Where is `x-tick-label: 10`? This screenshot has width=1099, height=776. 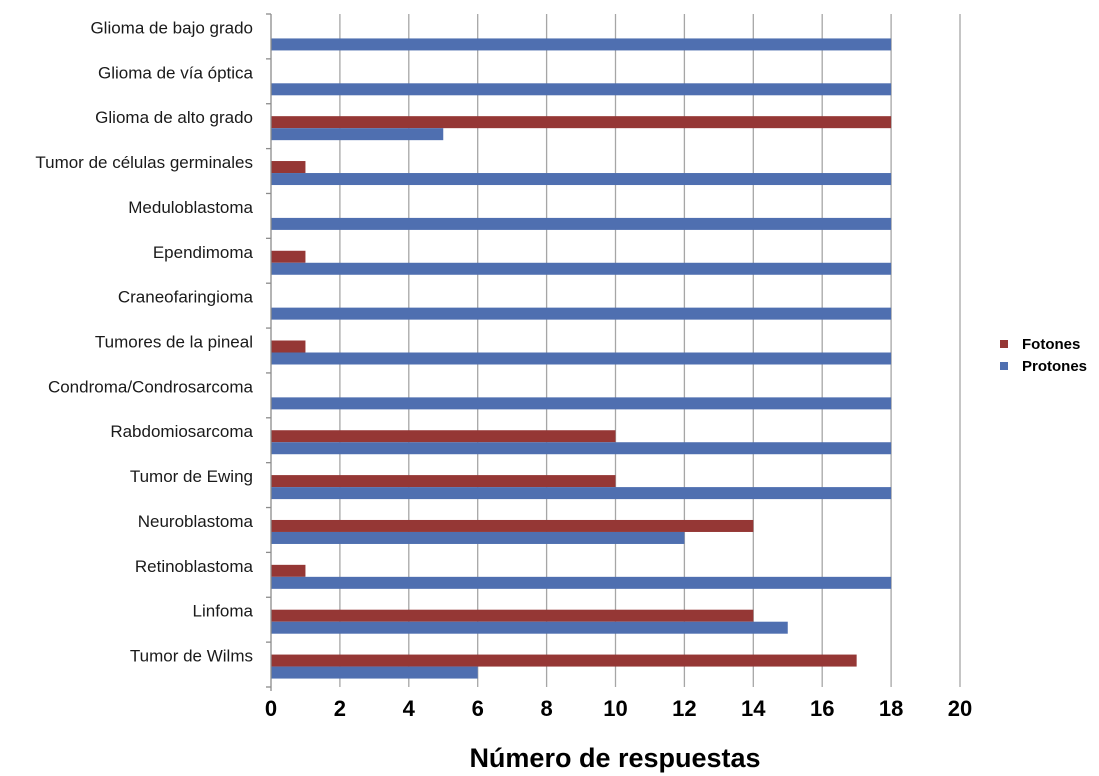 x-tick-label: 10 is located at coordinates (615, 708).